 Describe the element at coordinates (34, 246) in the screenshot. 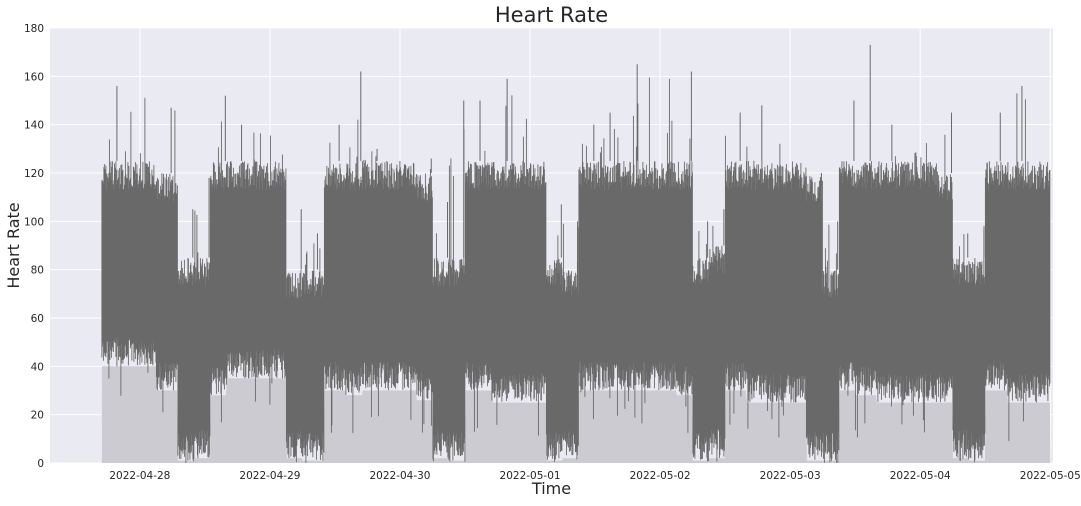

I see `y-tick-labels: 0 20 40 60 80 100 120 140 160 180` at that location.